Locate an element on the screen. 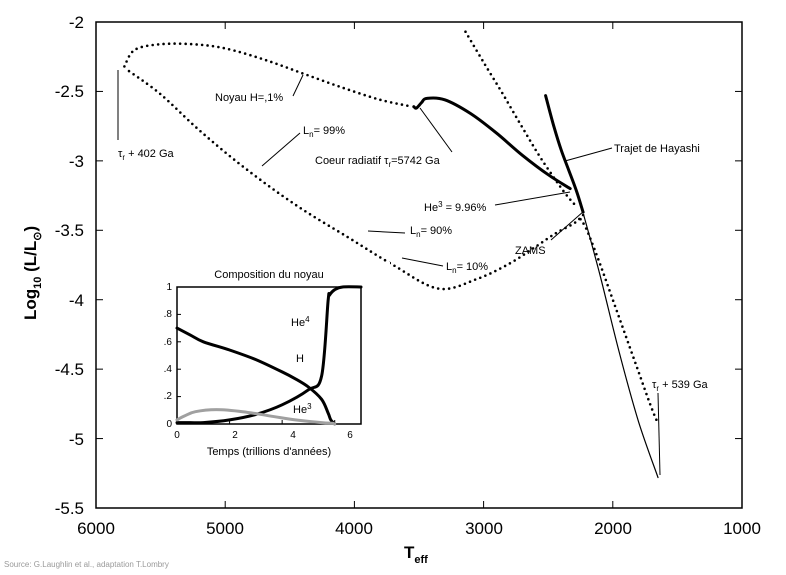 The width and height of the screenshot is (786, 575). x-axis-title: Teff is located at coordinates (416, 554).